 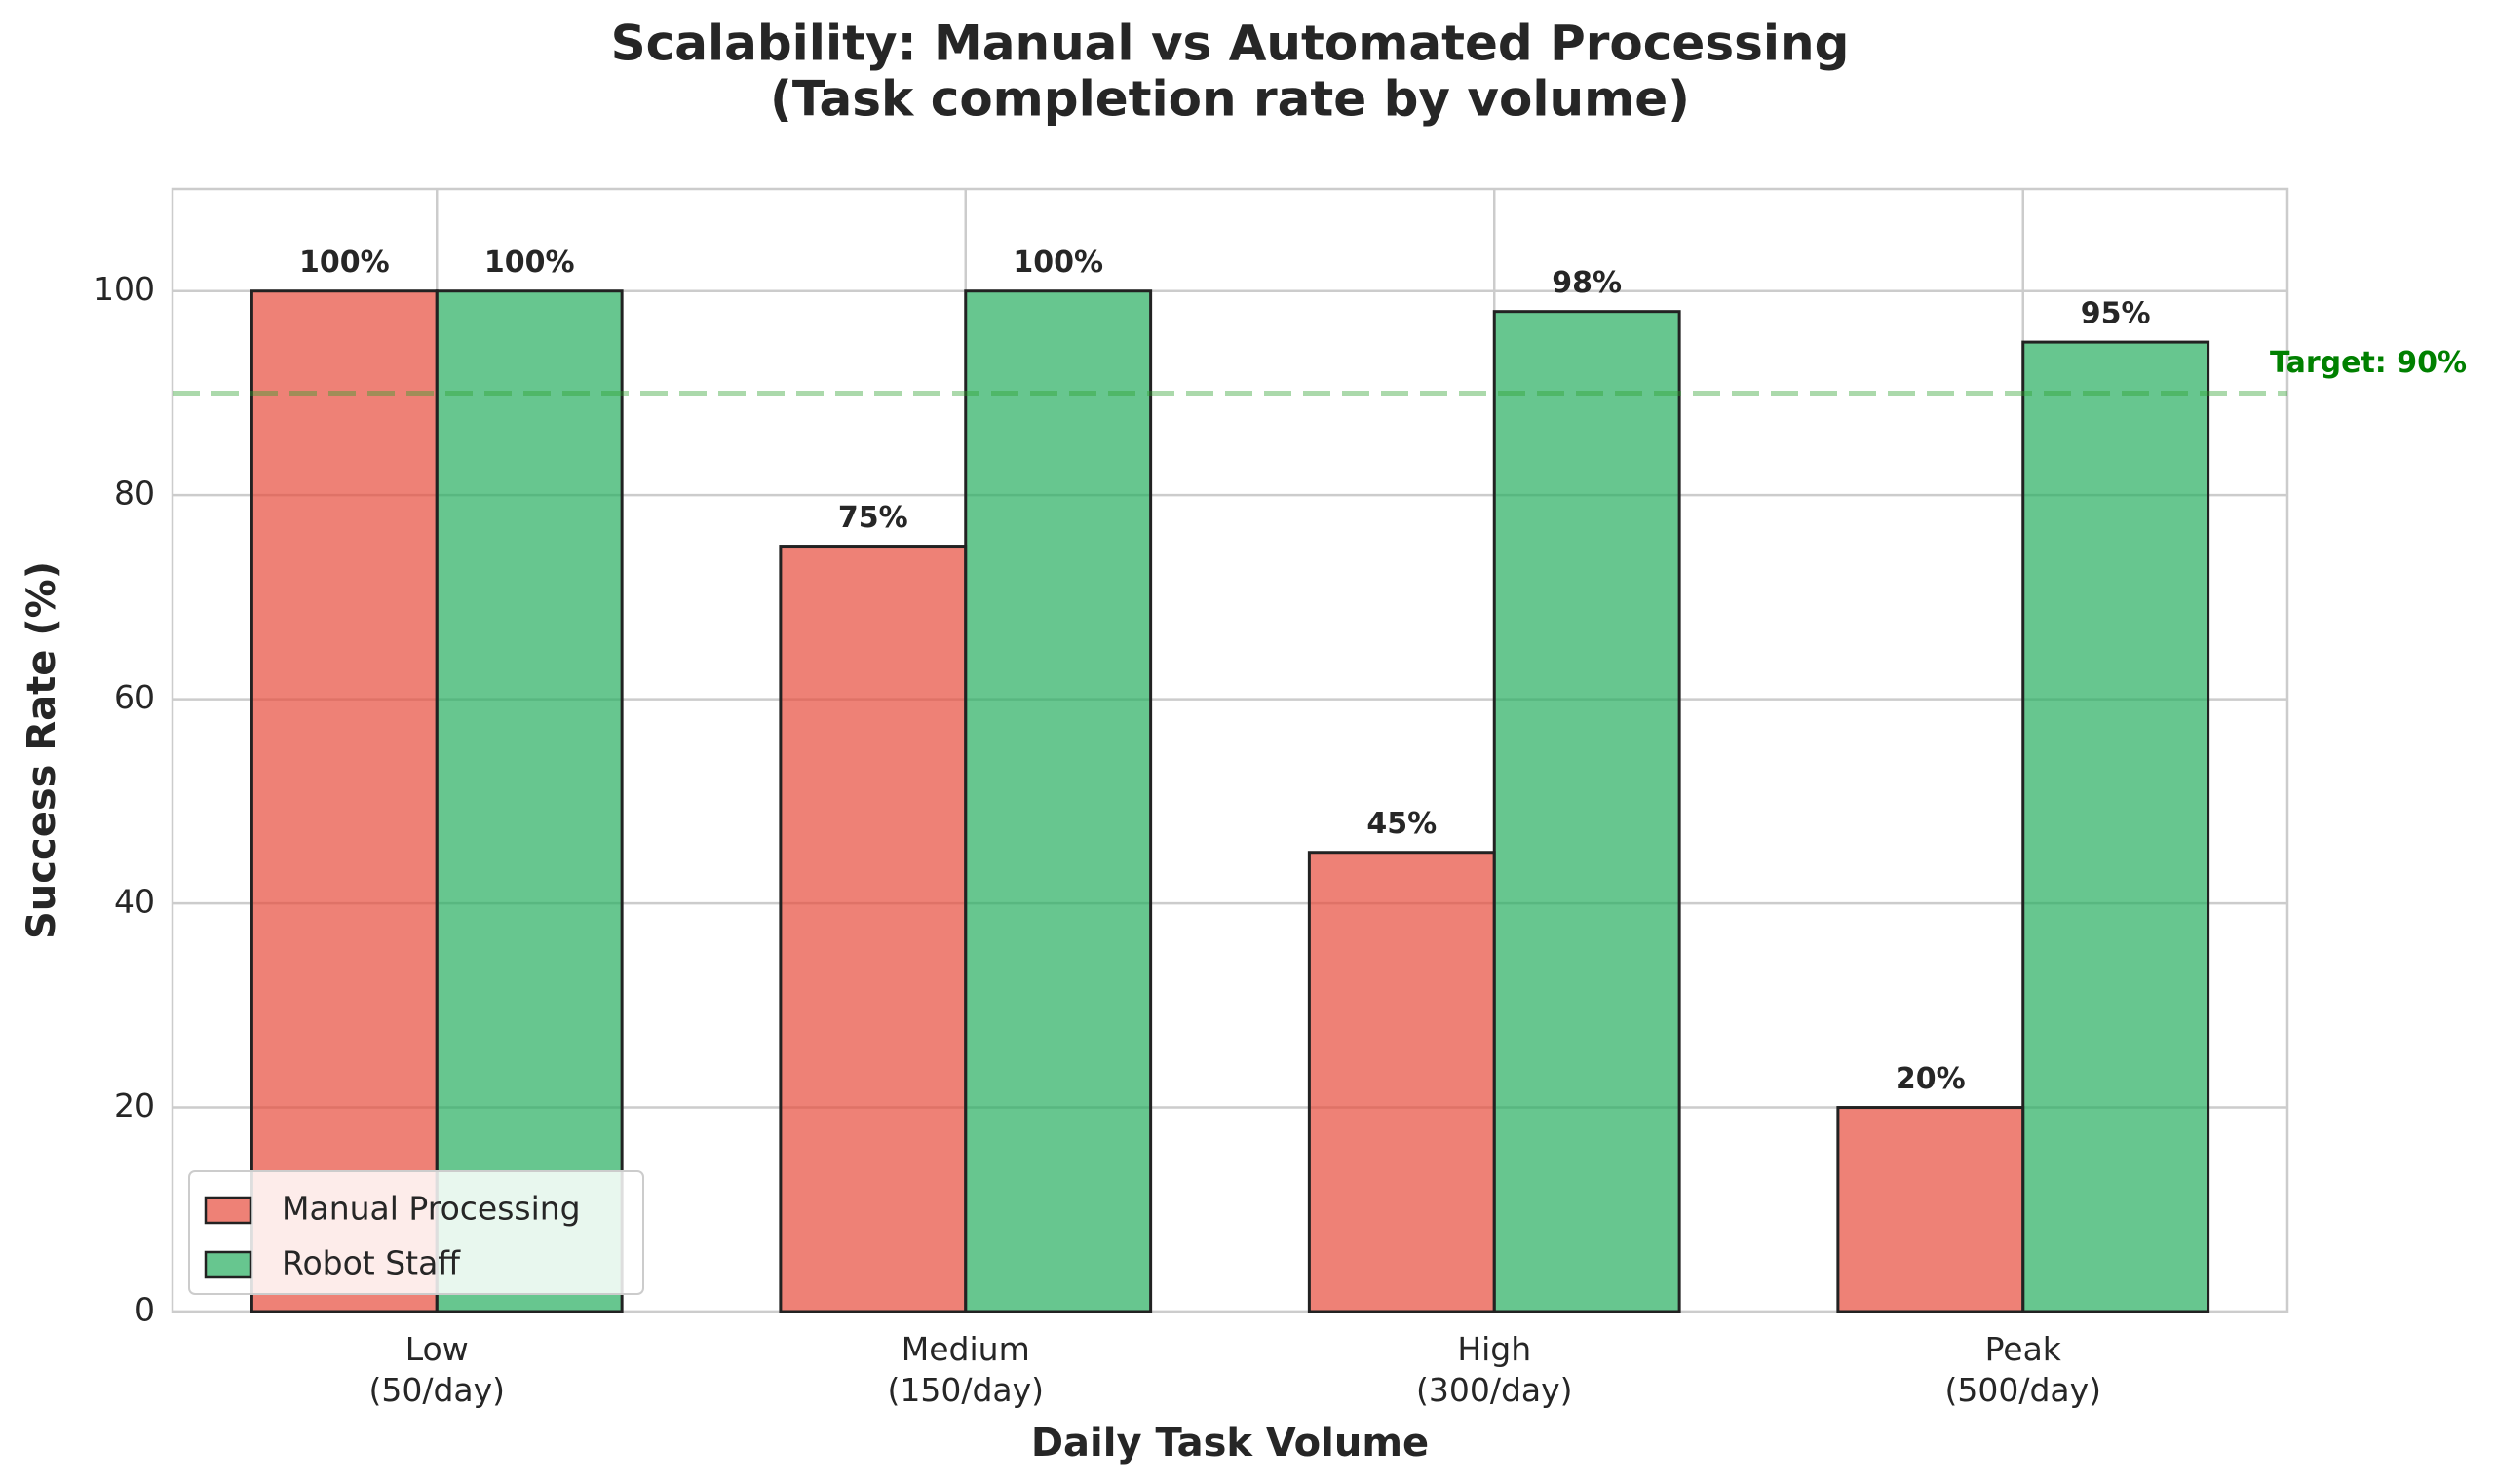 What do you see at coordinates (1587, 283) in the screenshot?
I see `value-label: 98%` at bounding box center [1587, 283].